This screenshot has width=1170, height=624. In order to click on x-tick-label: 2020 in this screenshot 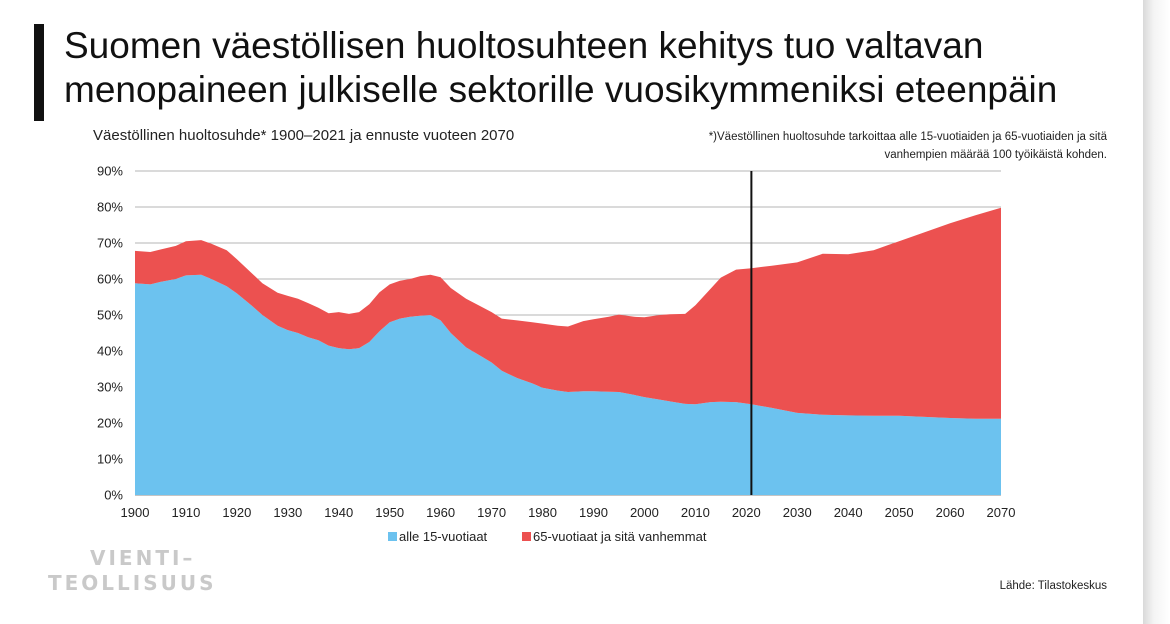, I will do `click(746, 512)`.